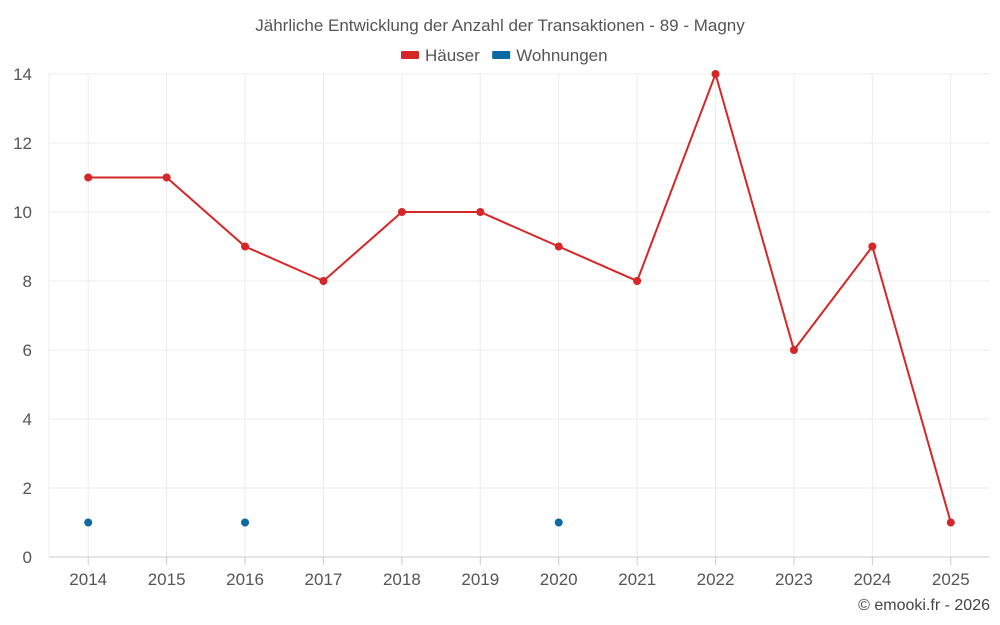  What do you see at coordinates (22, 212) in the screenshot?
I see `y-tick-label: 10` at bounding box center [22, 212].